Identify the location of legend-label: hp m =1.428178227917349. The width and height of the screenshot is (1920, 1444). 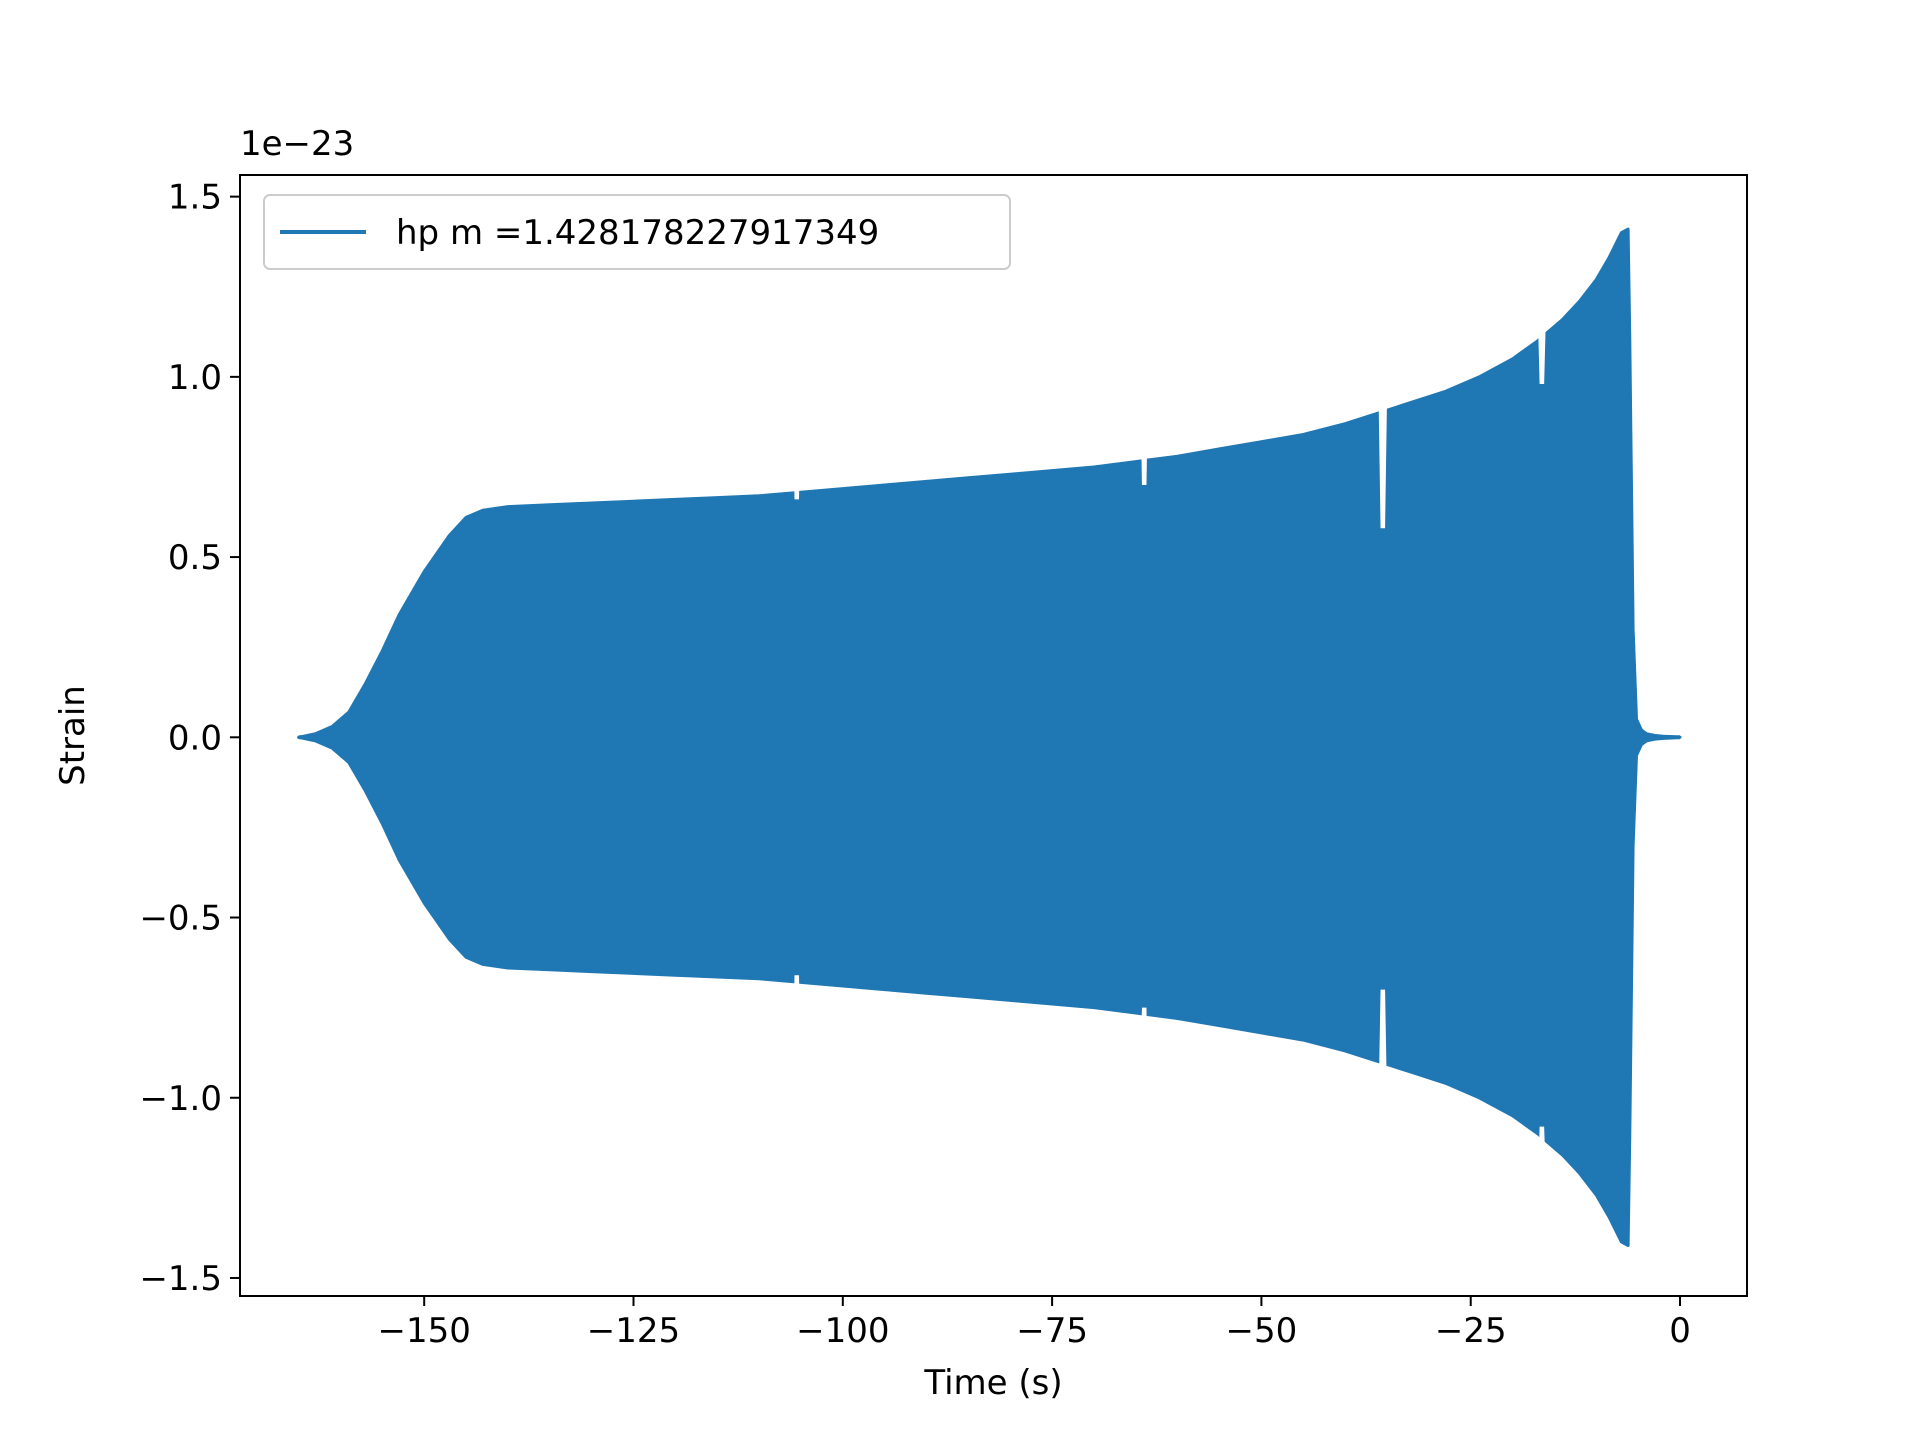
(637, 233).